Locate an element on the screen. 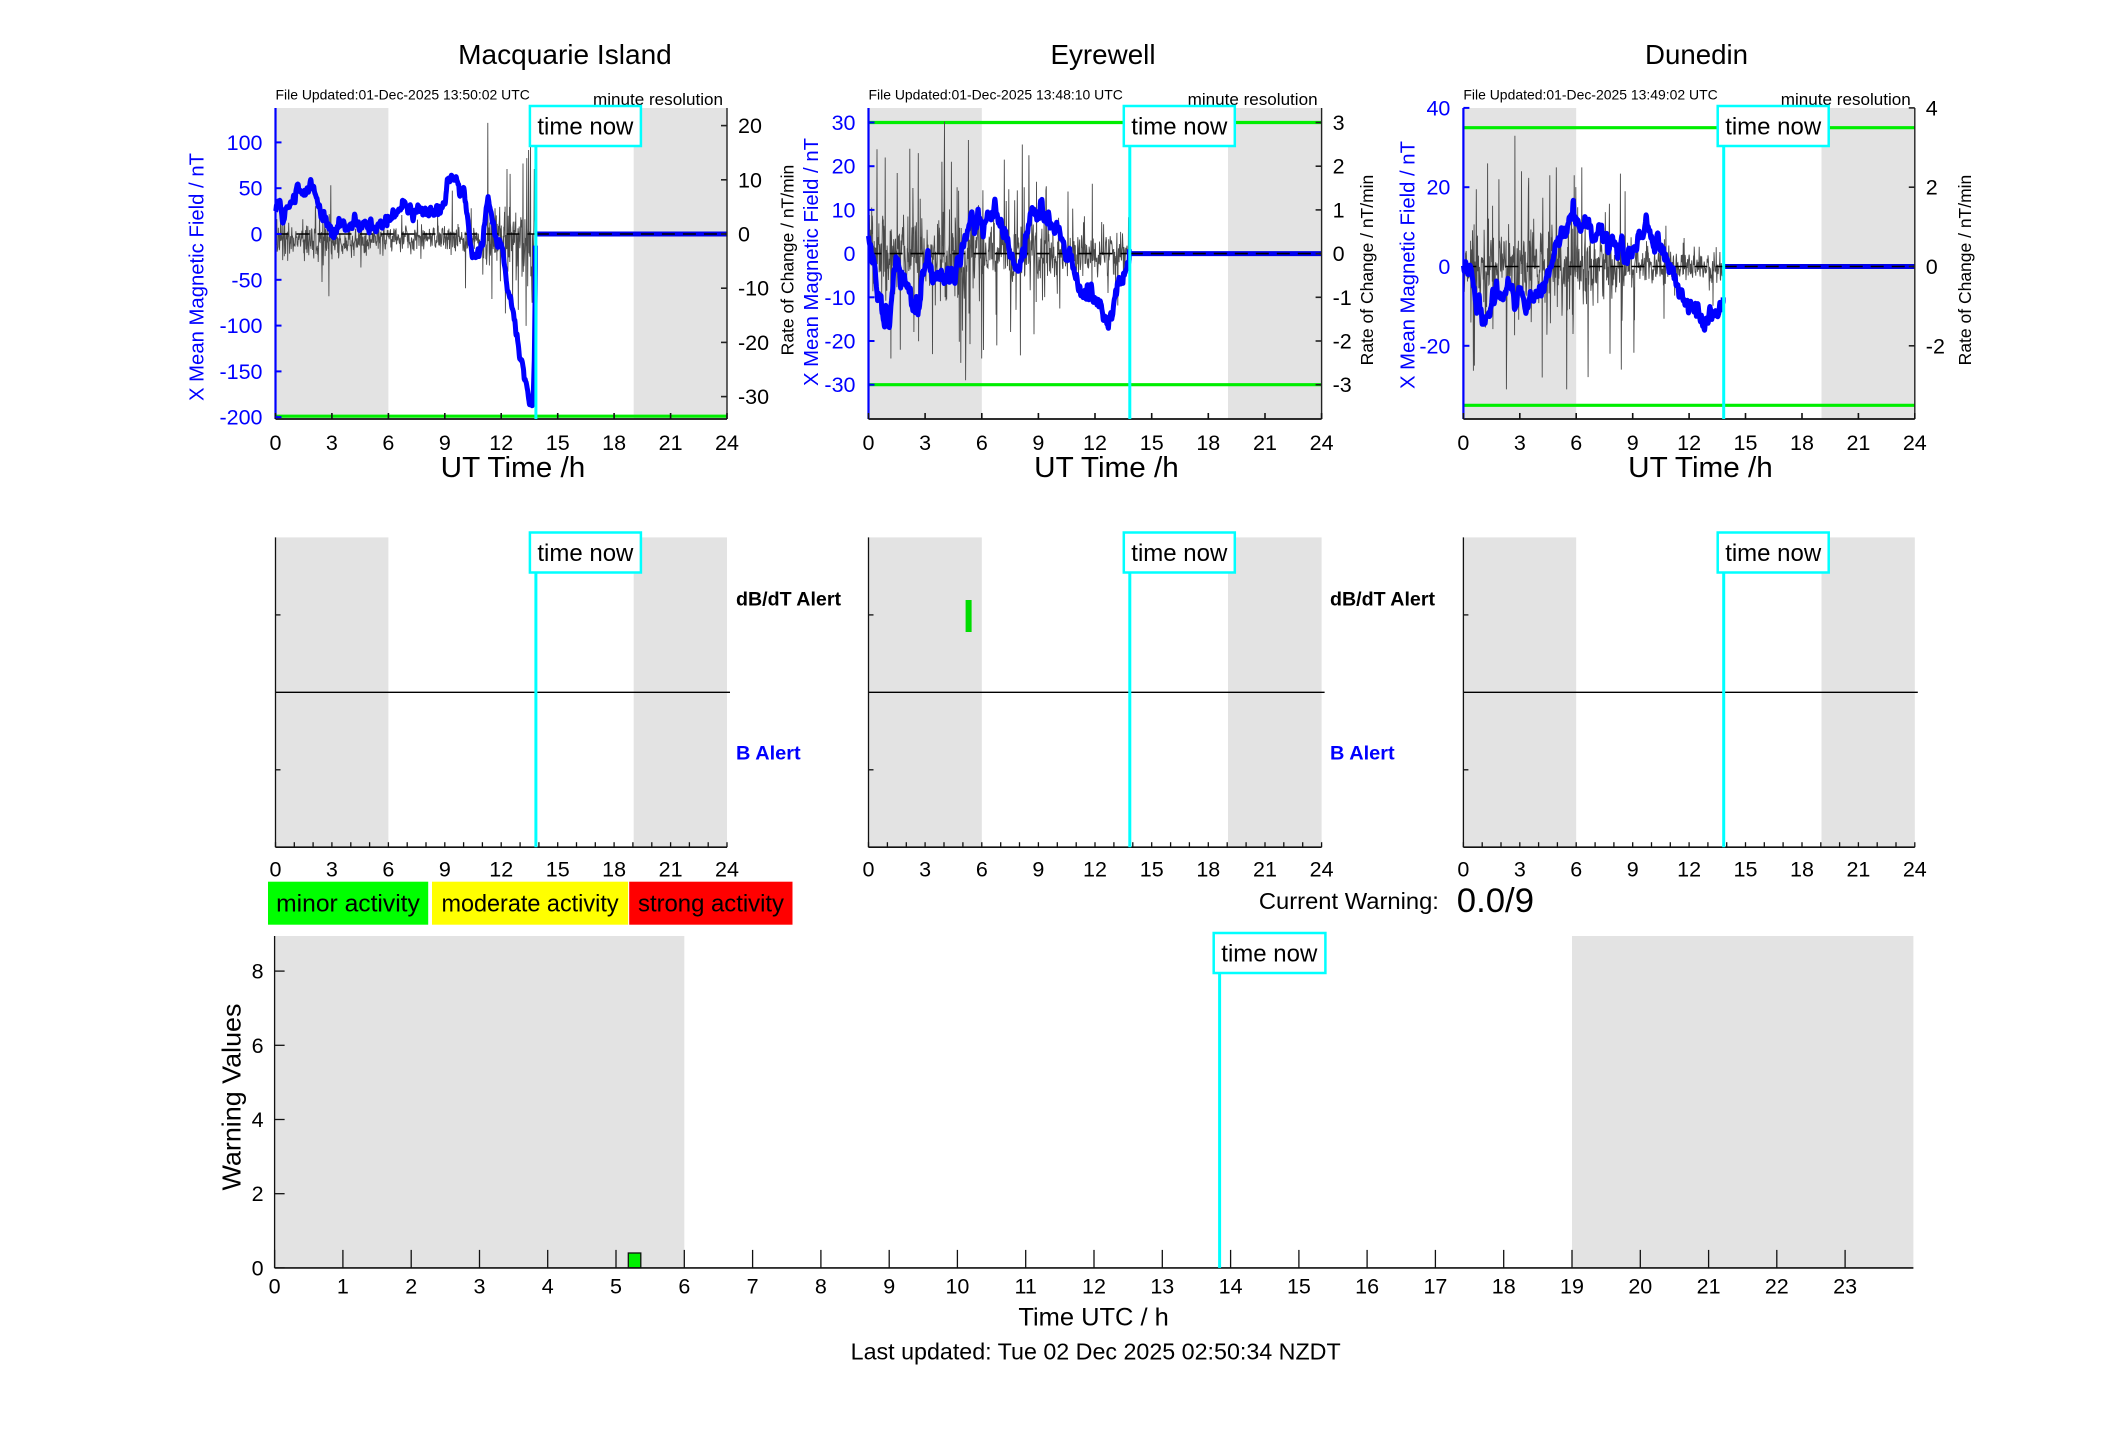 This screenshot has height=1437, width=2117. svg-text: 8 is located at coordinates (821, 1287).